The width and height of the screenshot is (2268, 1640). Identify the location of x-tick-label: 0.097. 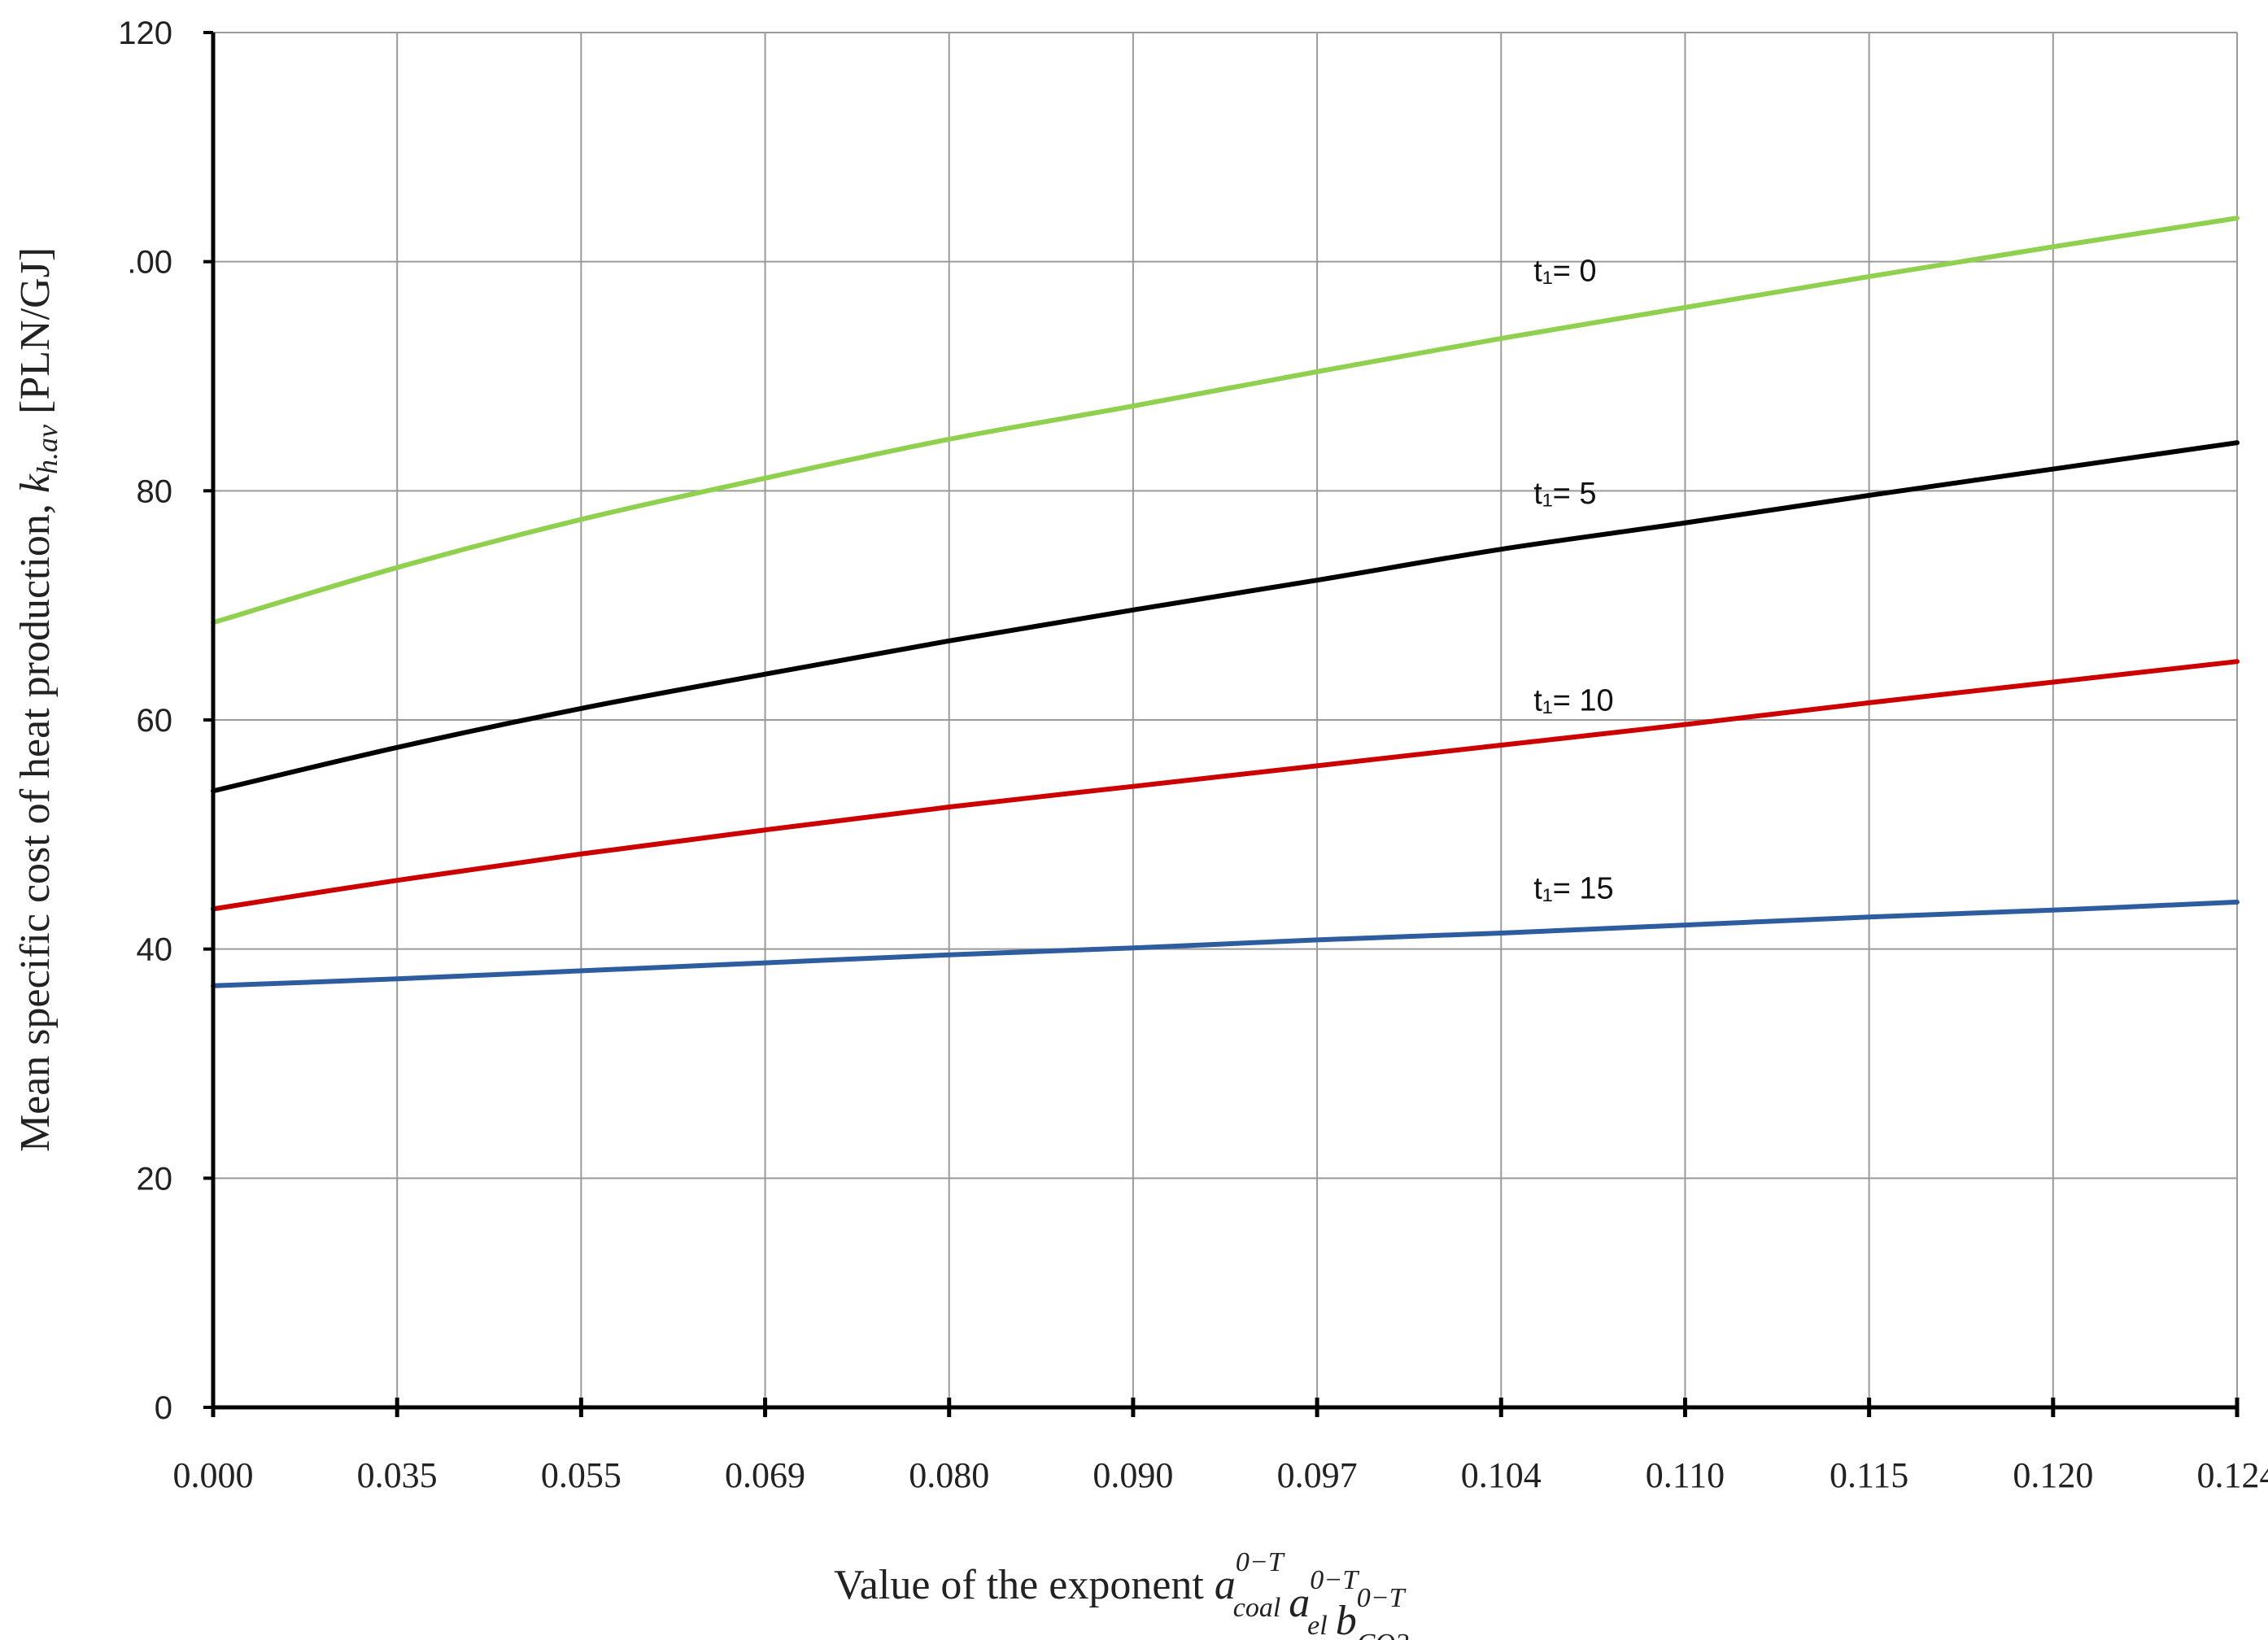
(1318, 1475).